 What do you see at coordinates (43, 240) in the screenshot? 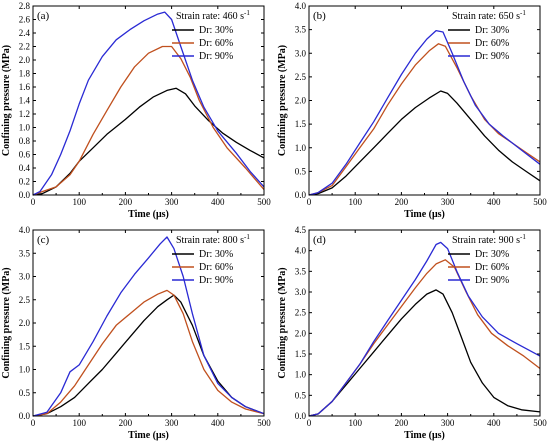
I see `panel-label: (c)` at bounding box center [43, 240].